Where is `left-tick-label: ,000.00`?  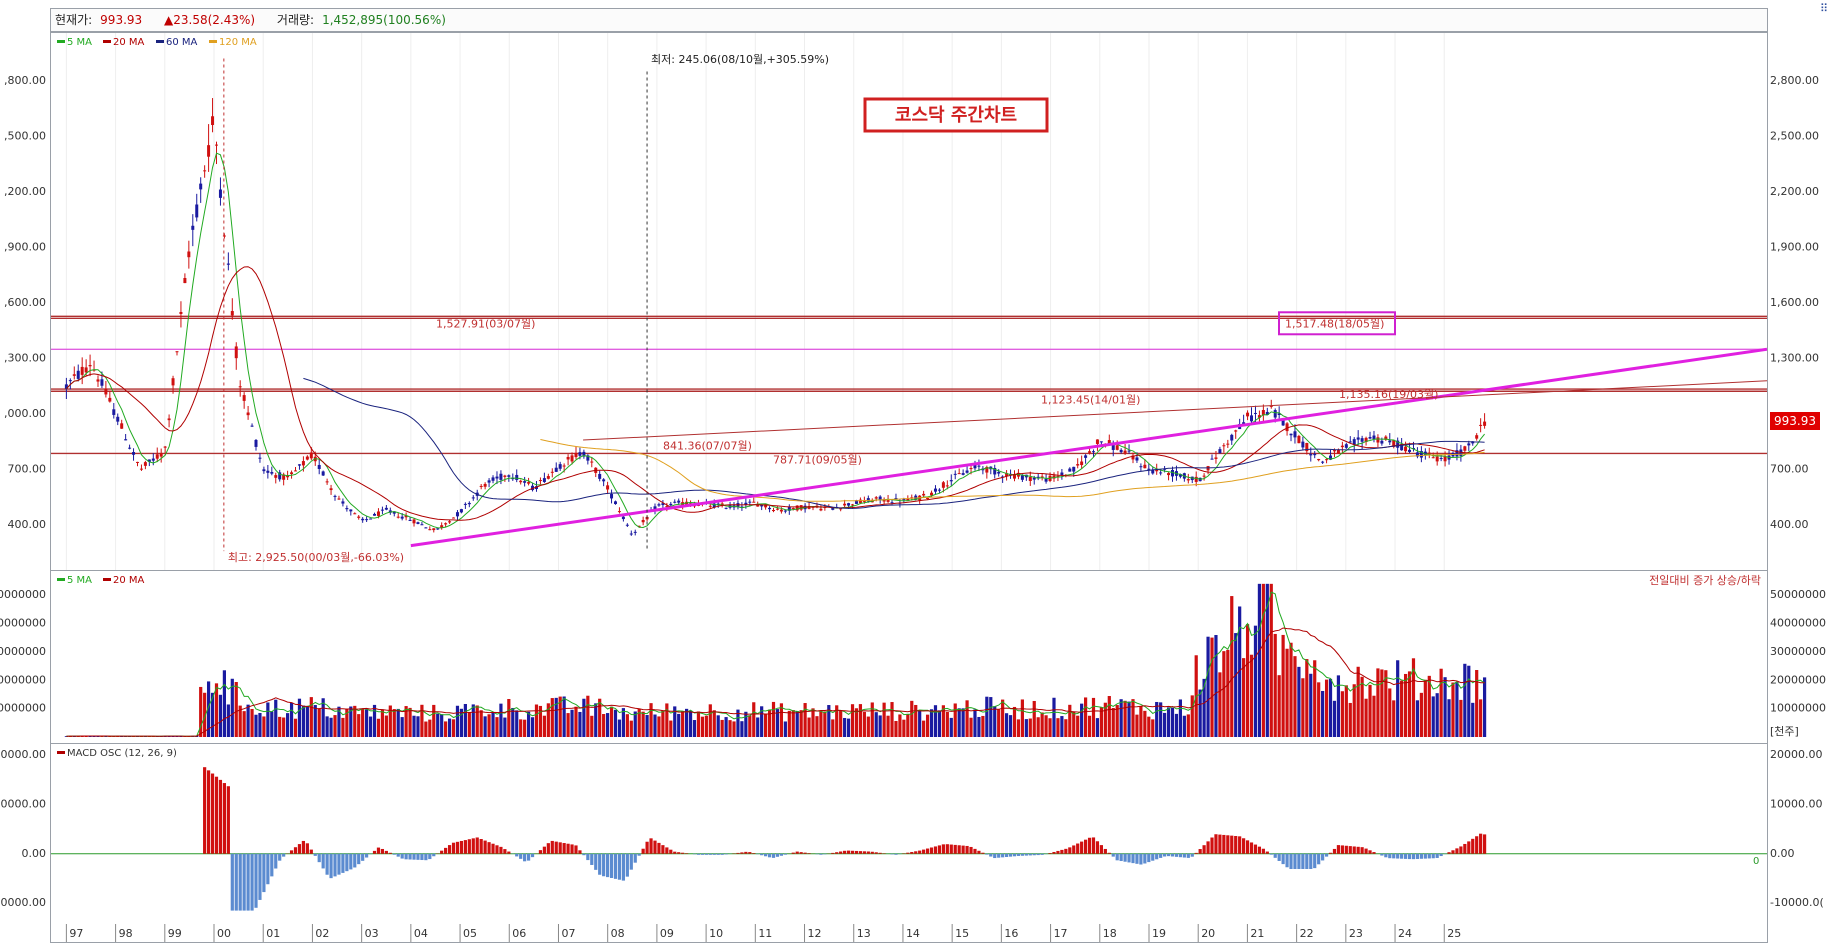 left-tick-label: ,000.00 is located at coordinates (25, 413).